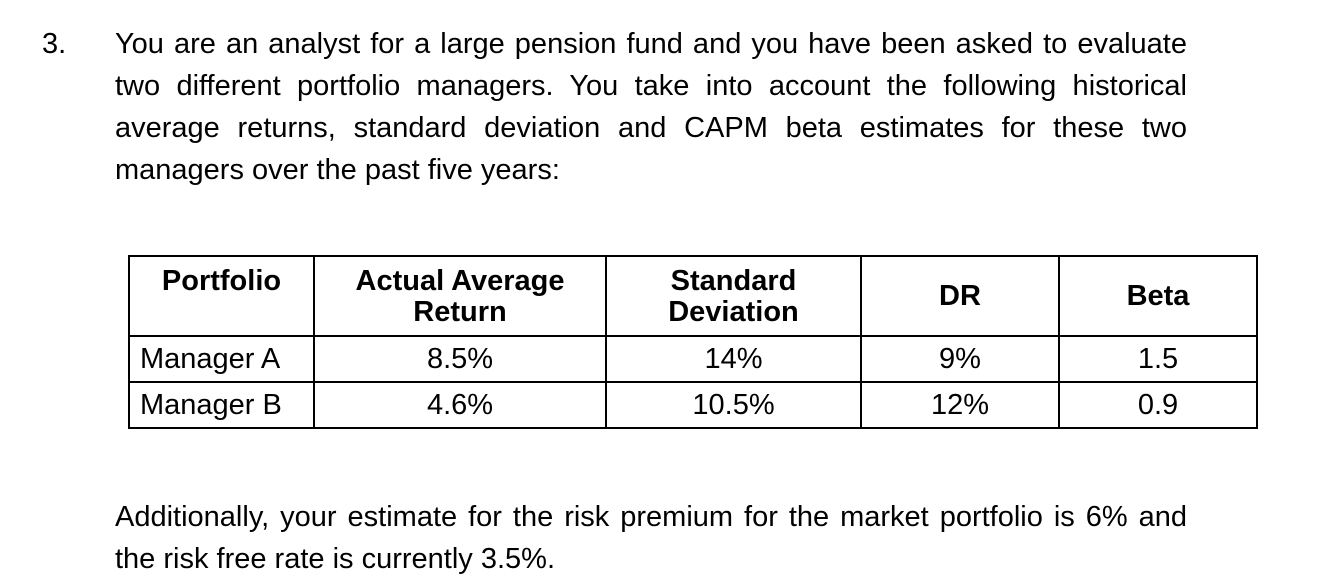 The image size is (1334, 587). What do you see at coordinates (460, 359) in the screenshot?
I see `cell-manager-a-return: 8.5%` at bounding box center [460, 359].